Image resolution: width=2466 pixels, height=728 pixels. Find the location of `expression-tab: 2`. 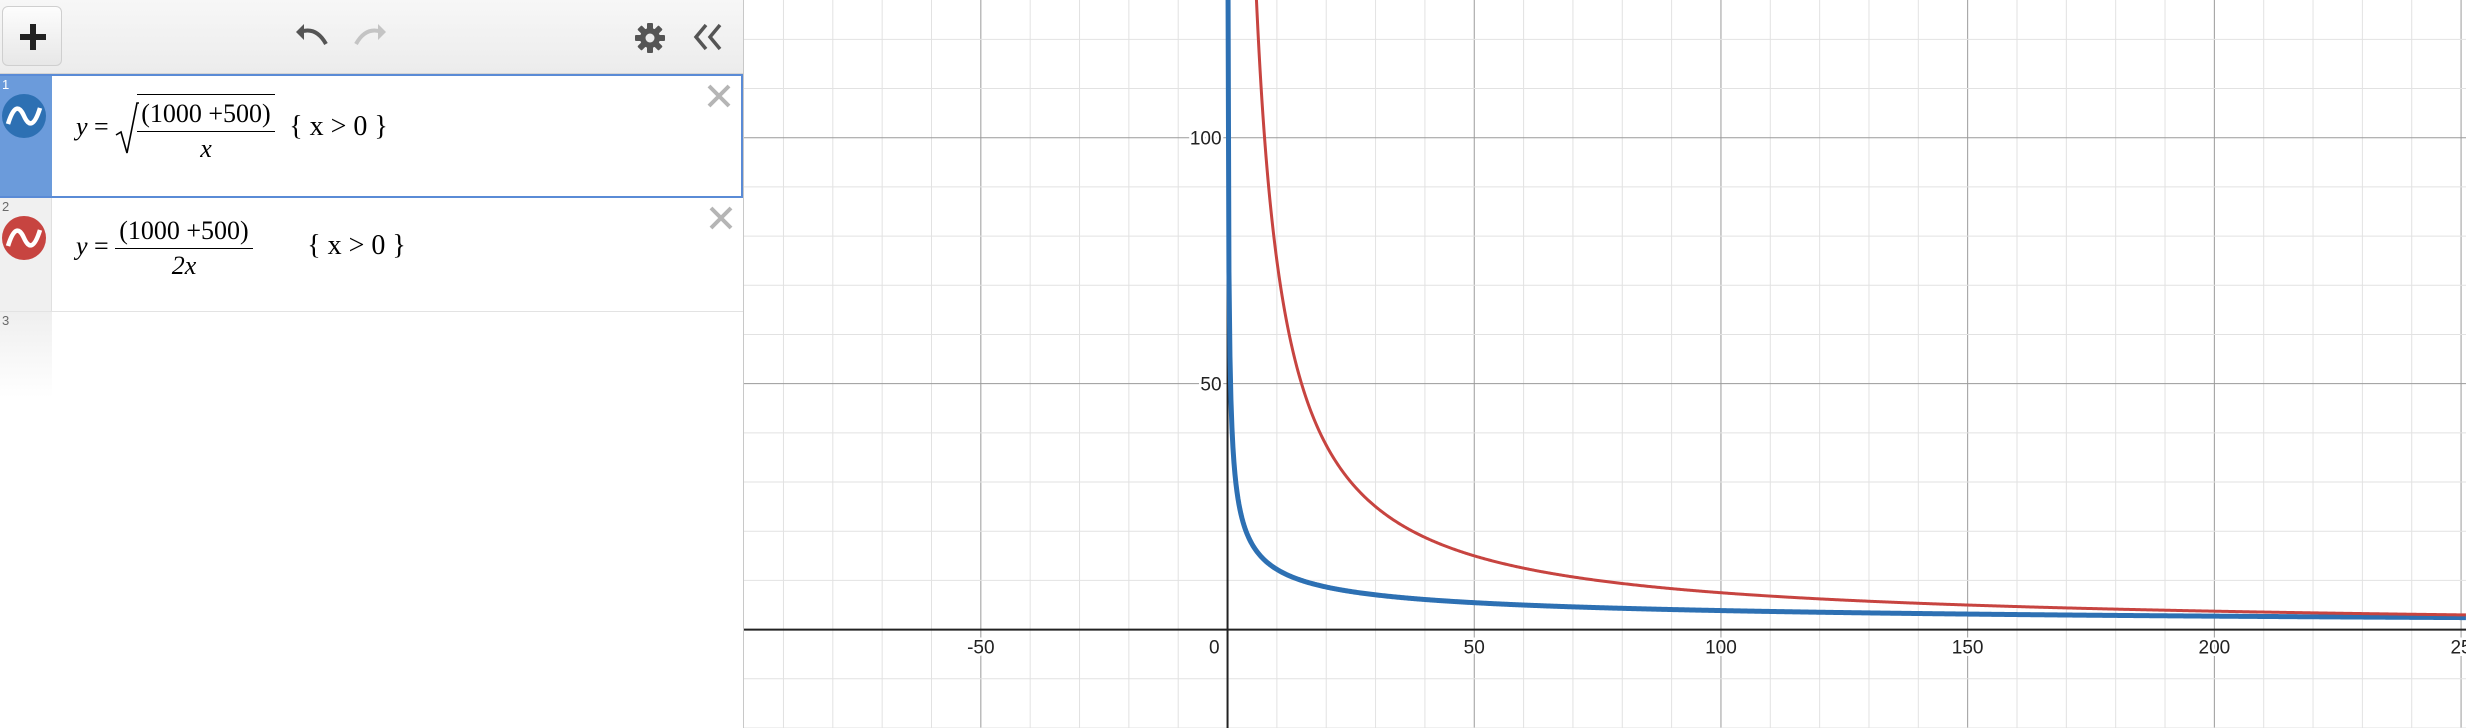

expression-tab: 2 is located at coordinates (26, 254).